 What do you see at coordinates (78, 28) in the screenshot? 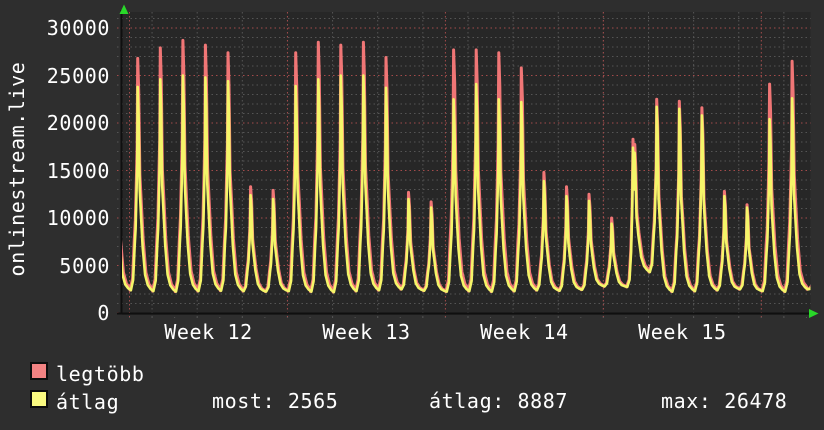
I see `y-tick-label: 30000` at bounding box center [78, 28].